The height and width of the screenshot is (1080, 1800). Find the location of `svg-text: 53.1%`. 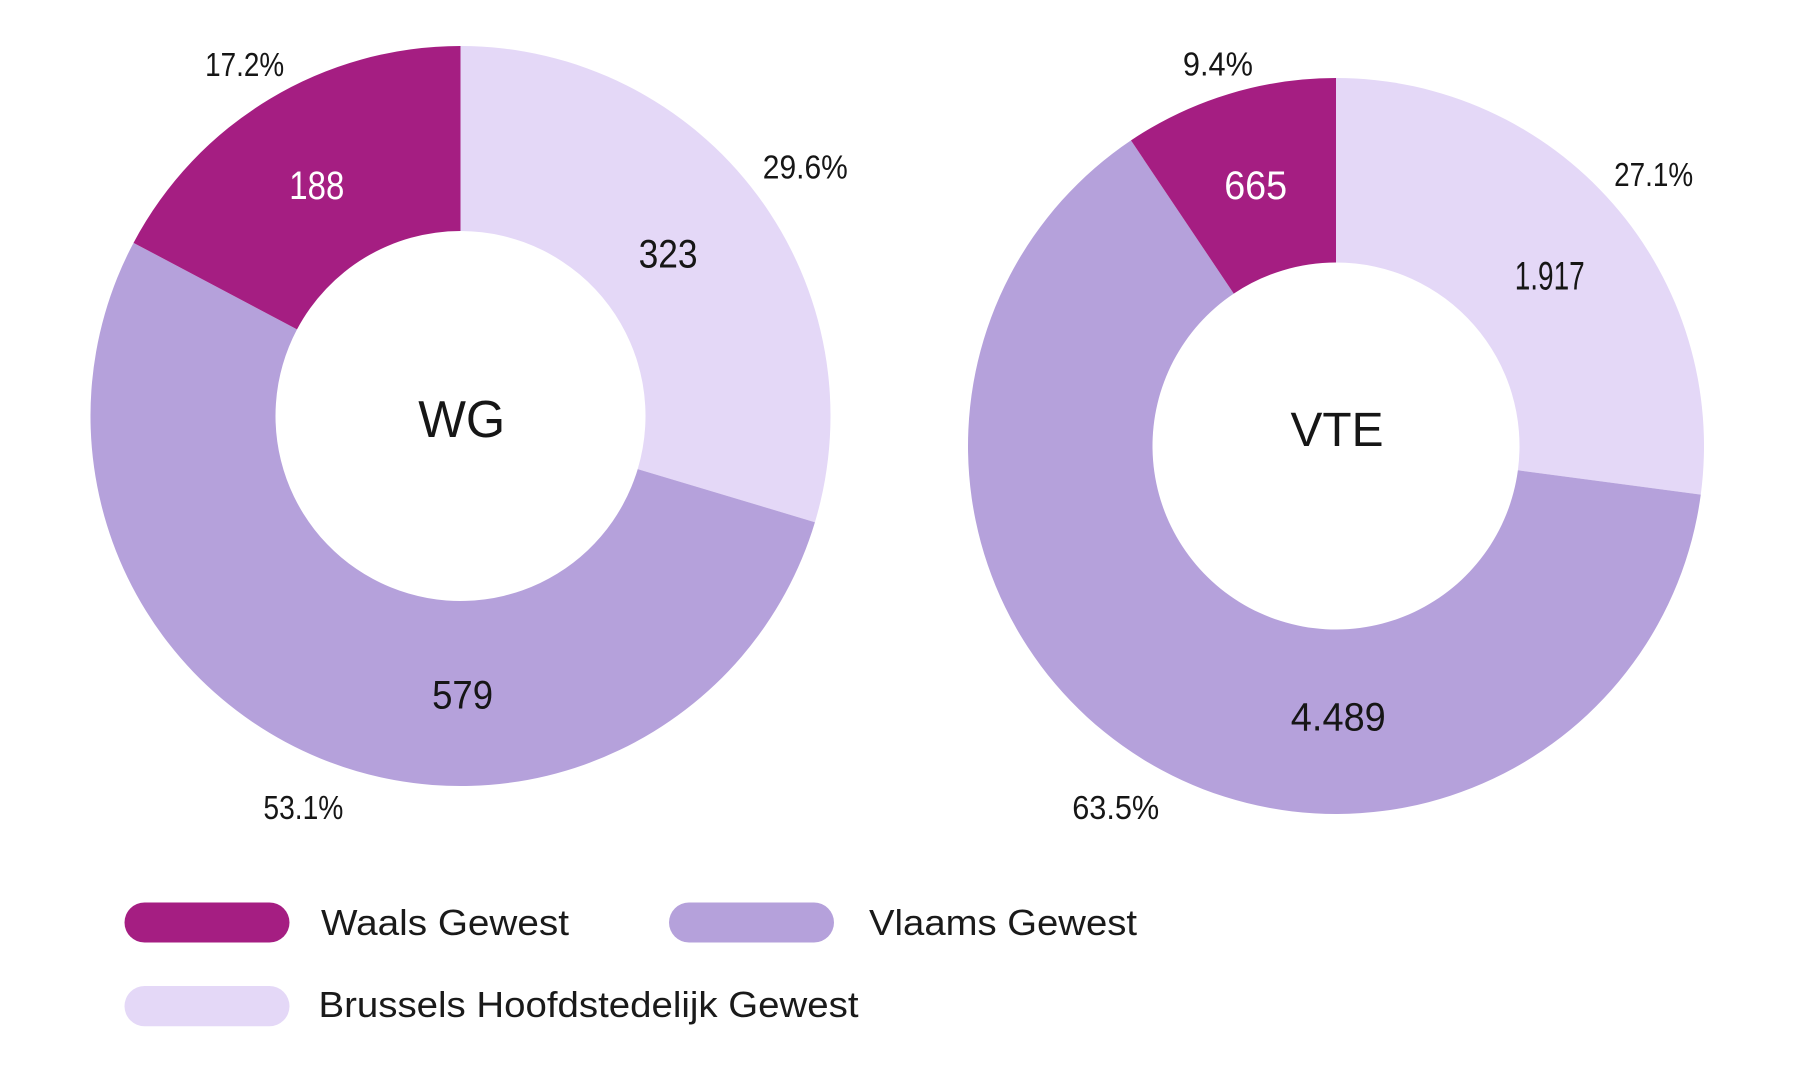

svg-text: 53.1% is located at coordinates (303, 807).